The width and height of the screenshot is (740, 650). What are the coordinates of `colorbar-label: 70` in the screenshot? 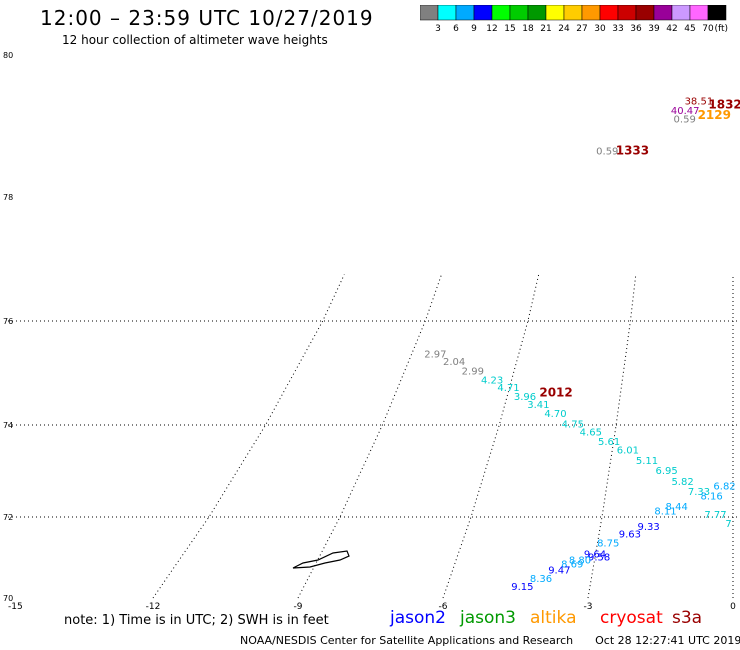 It's located at (708, 29).